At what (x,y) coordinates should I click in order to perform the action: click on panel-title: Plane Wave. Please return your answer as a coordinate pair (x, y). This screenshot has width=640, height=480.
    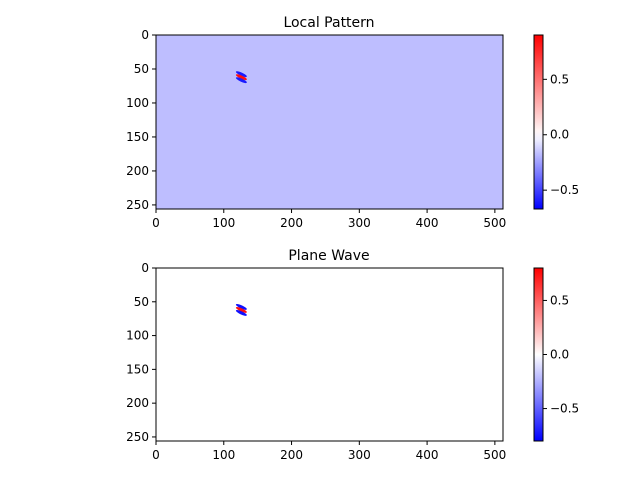
    Looking at the image, I should click on (328, 256).